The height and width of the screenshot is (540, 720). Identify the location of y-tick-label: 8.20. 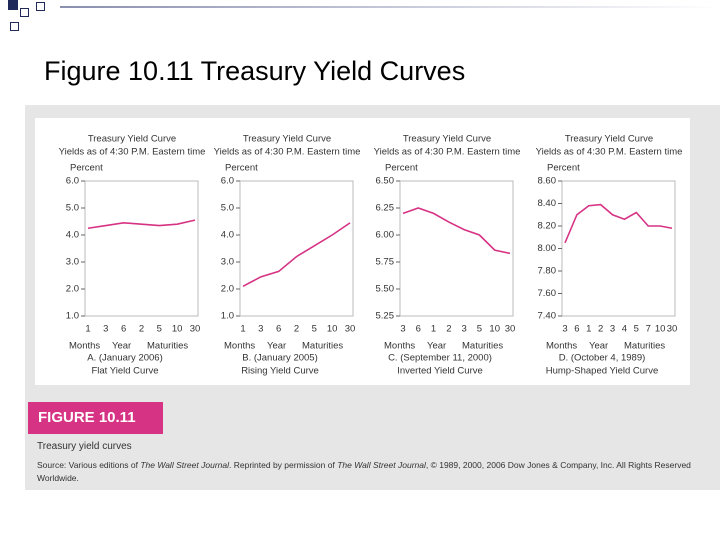
(547, 226).